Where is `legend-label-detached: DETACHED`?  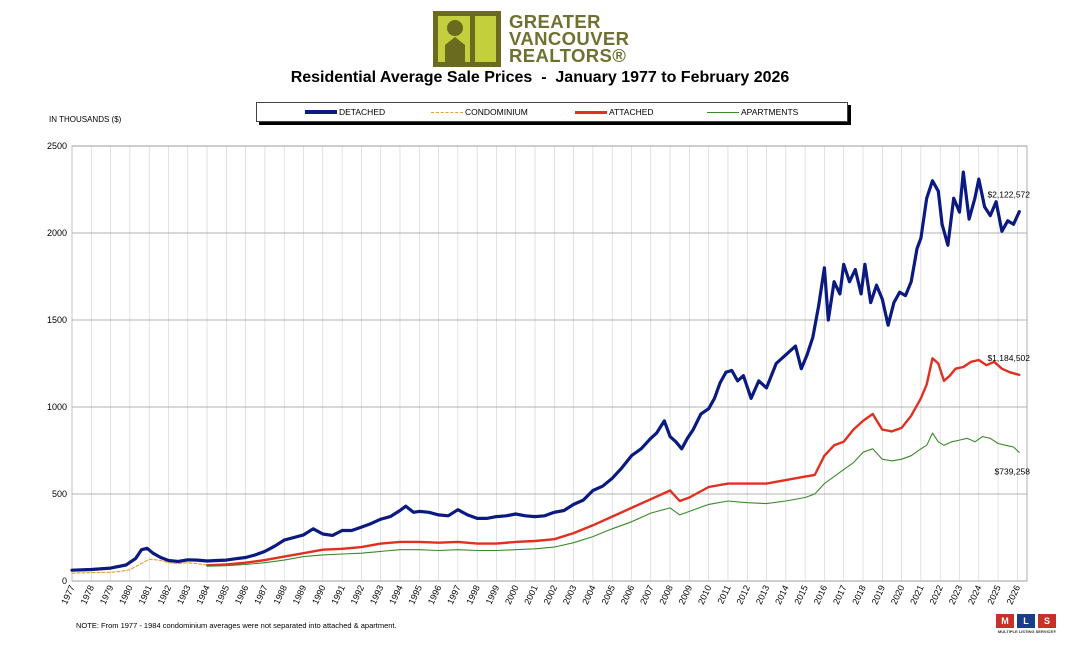
legend-label-detached: DETACHED is located at coordinates (362, 112).